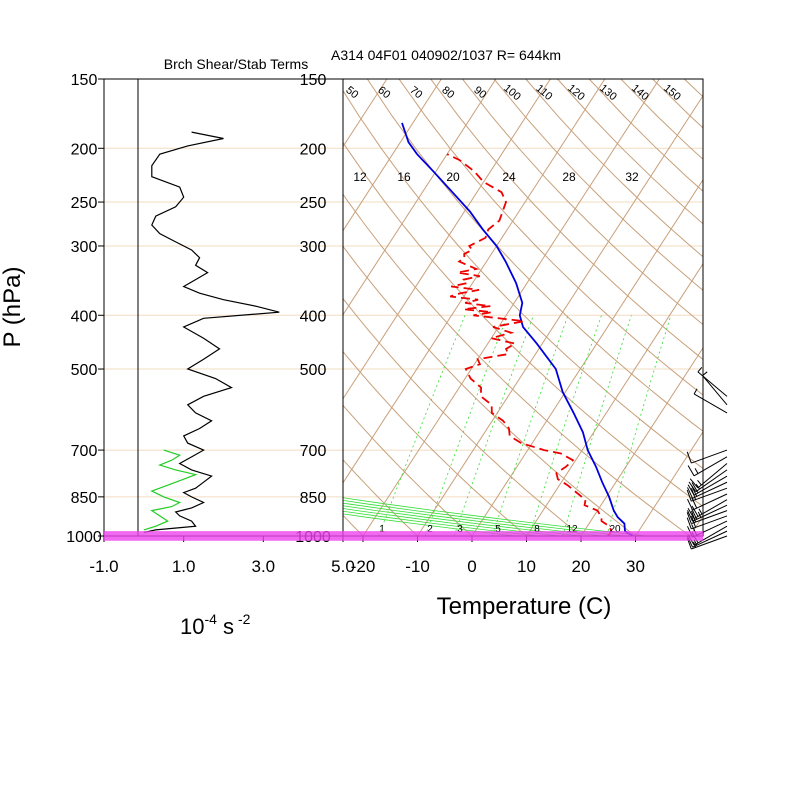  Describe the element at coordinates (632, 177) in the screenshot. I see `moist-adiabat-label: 32` at that location.